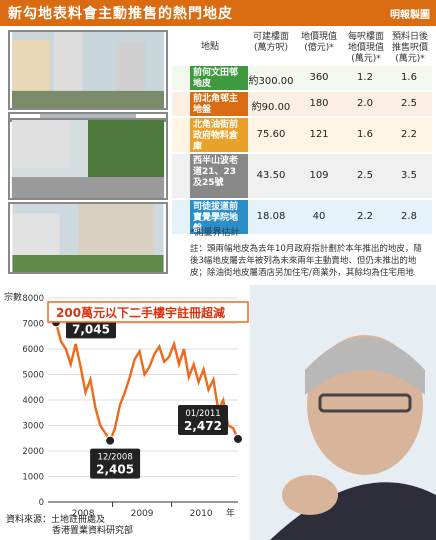 The width and height of the screenshot is (436, 540). What do you see at coordinates (409, 175) in the screenshot?
I see `row-future: 3.5` at bounding box center [409, 175].